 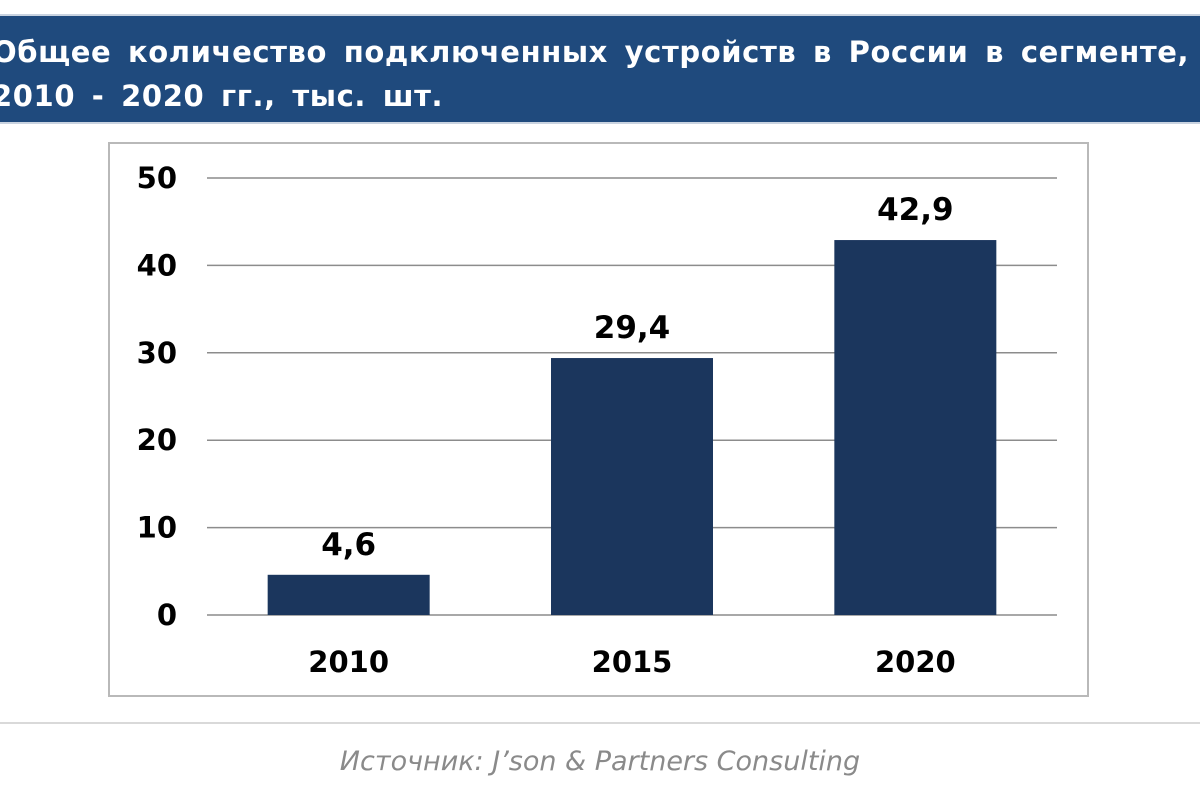 What do you see at coordinates (157, 440) in the screenshot?
I see `y-tick-label: 20` at bounding box center [157, 440].